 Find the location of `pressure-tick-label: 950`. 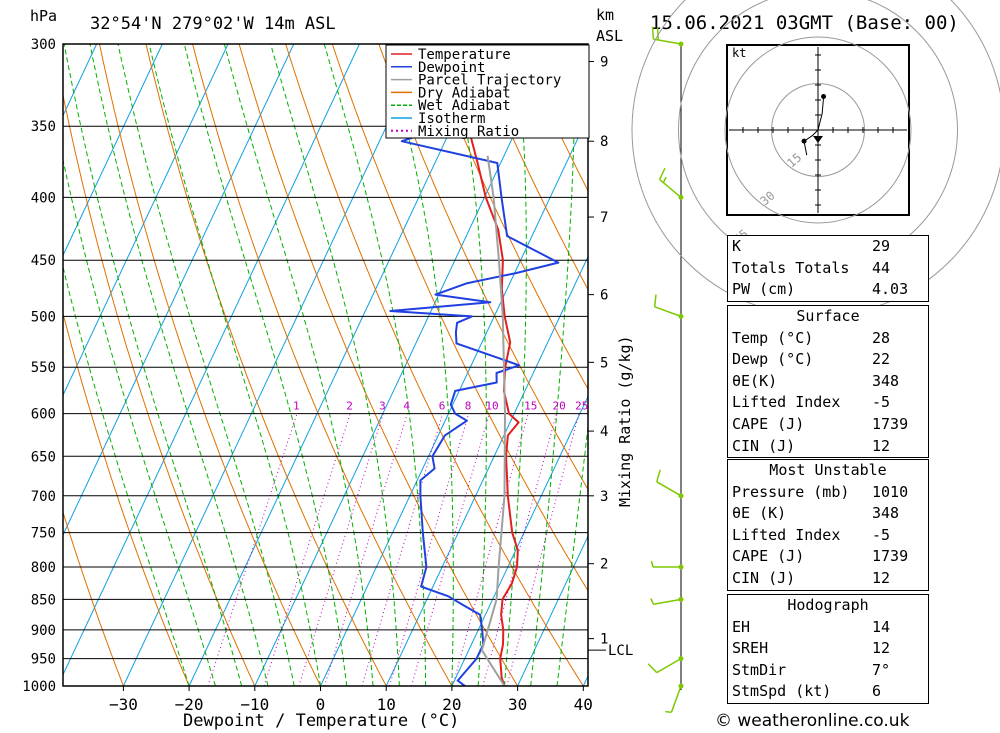

pressure-tick-label: 950 is located at coordinates (43, 660).